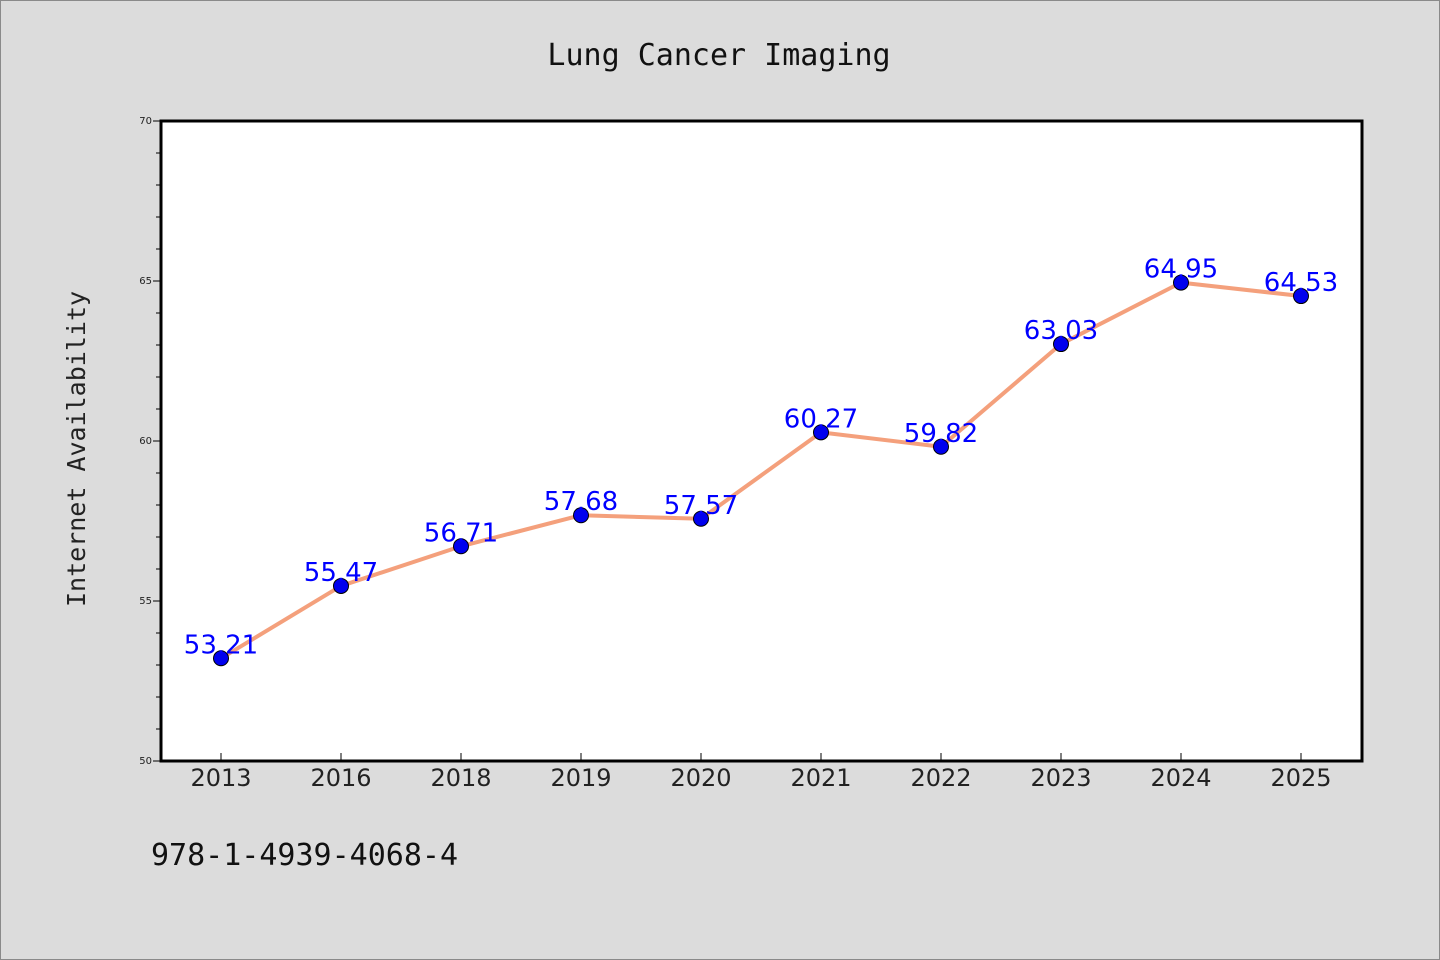 The height and width of the screenshot is (960, 1440). What do you see at coordinates (821, 419) in the screenshot?
I see `data-label: 60.27` at bounding box center [821, 419].